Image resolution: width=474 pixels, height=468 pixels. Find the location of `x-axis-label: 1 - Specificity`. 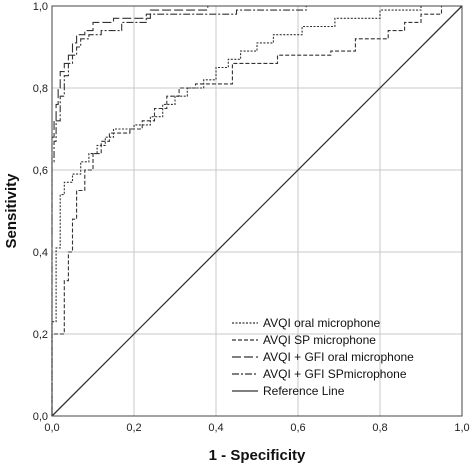

x-axis-label: 1 - Specificity is located at coordinates (257, 455).